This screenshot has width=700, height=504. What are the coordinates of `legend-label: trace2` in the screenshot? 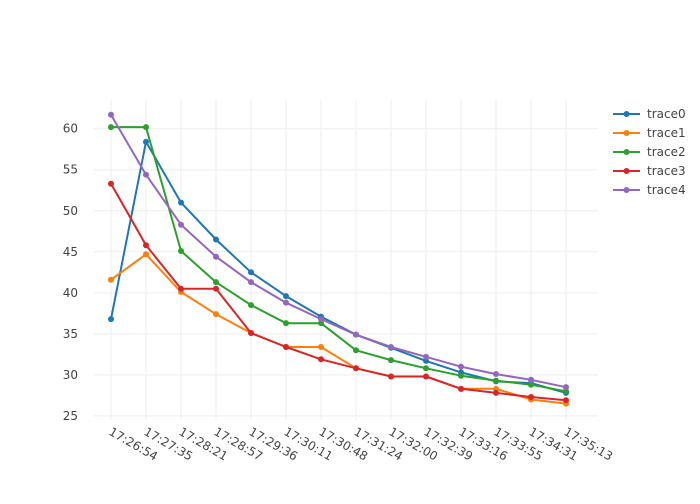 It's located at (666, 152).